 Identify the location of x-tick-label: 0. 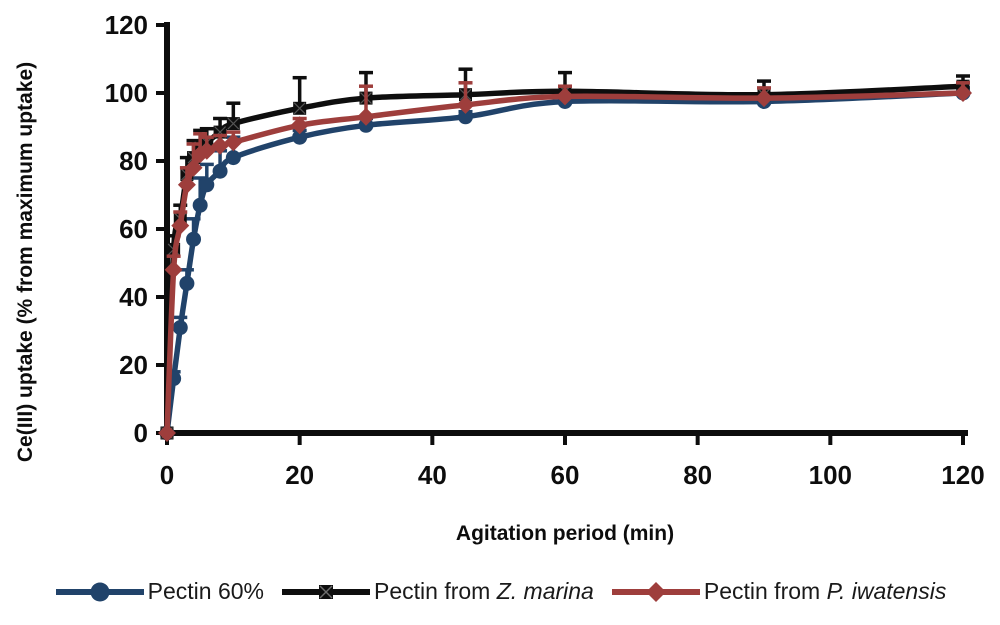
(167, 475).